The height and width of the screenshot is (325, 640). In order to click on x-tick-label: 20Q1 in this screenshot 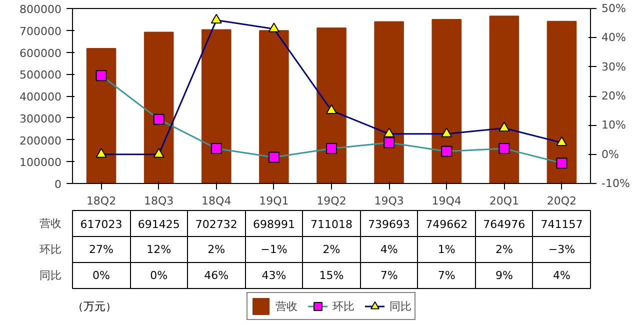, I will do `click(504, 201)`.